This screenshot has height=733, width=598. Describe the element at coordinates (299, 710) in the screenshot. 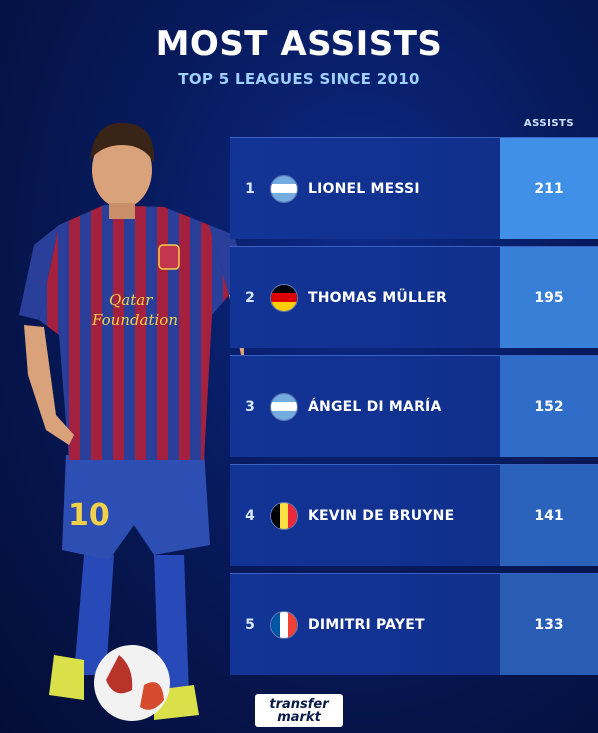

I see `transfermarkt-logo: transfer markt` at that location.